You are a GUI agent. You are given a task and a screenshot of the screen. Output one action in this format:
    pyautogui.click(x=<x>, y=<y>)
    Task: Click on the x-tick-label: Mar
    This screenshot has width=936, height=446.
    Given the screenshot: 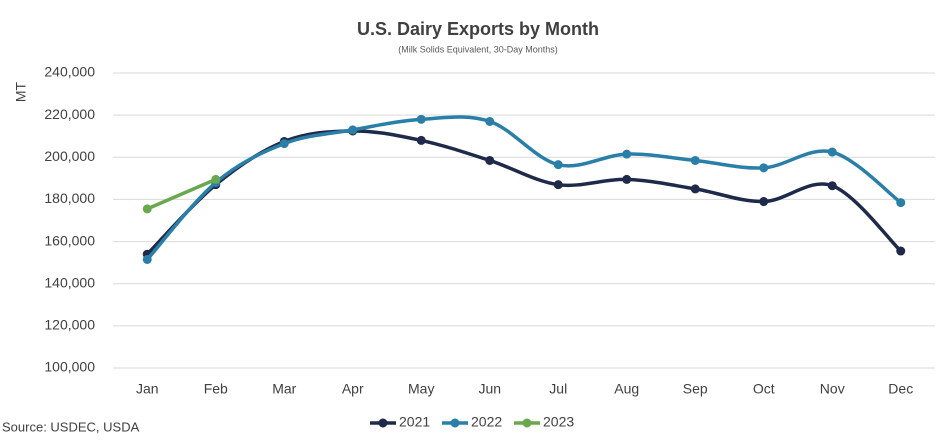 What is the action you would take?
    pyautogui.click(x=284, y=389)
    